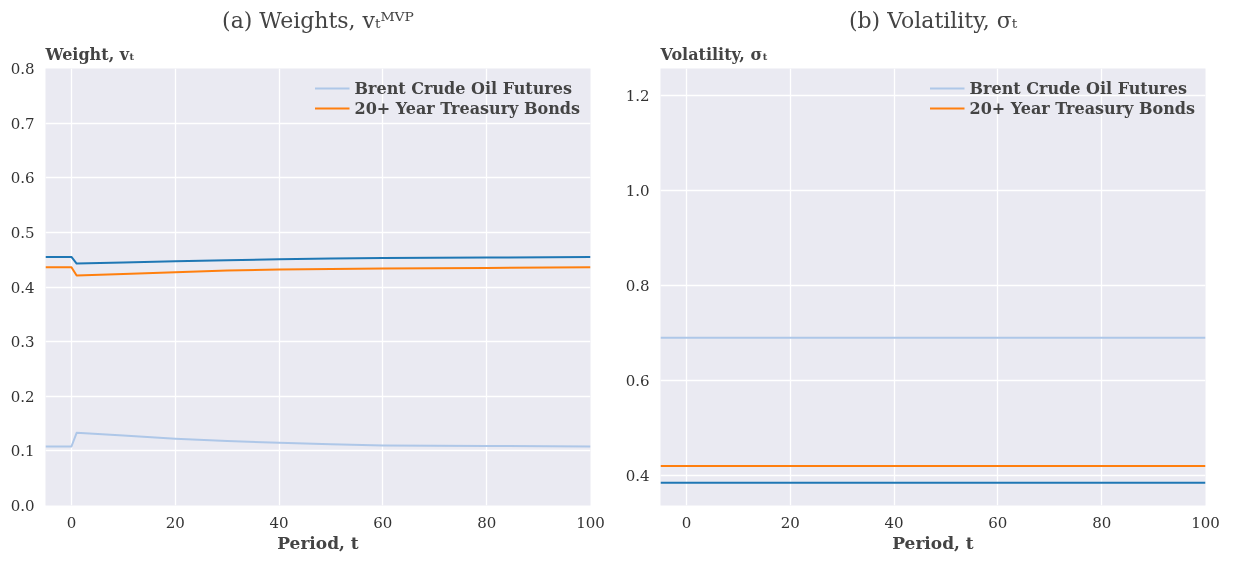 The image size is (1236, 561). I want to click on y-tick-label: 0.2, so click(22, 396).